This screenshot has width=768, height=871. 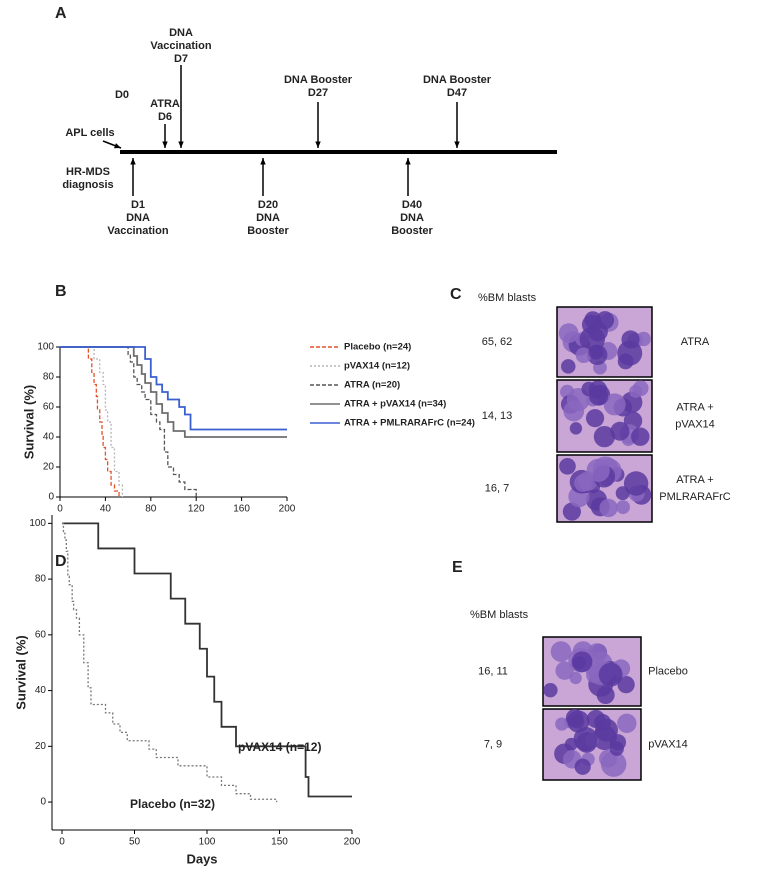 I want to click on y-axis-label: Survival (%), so click(x=28, y=422).